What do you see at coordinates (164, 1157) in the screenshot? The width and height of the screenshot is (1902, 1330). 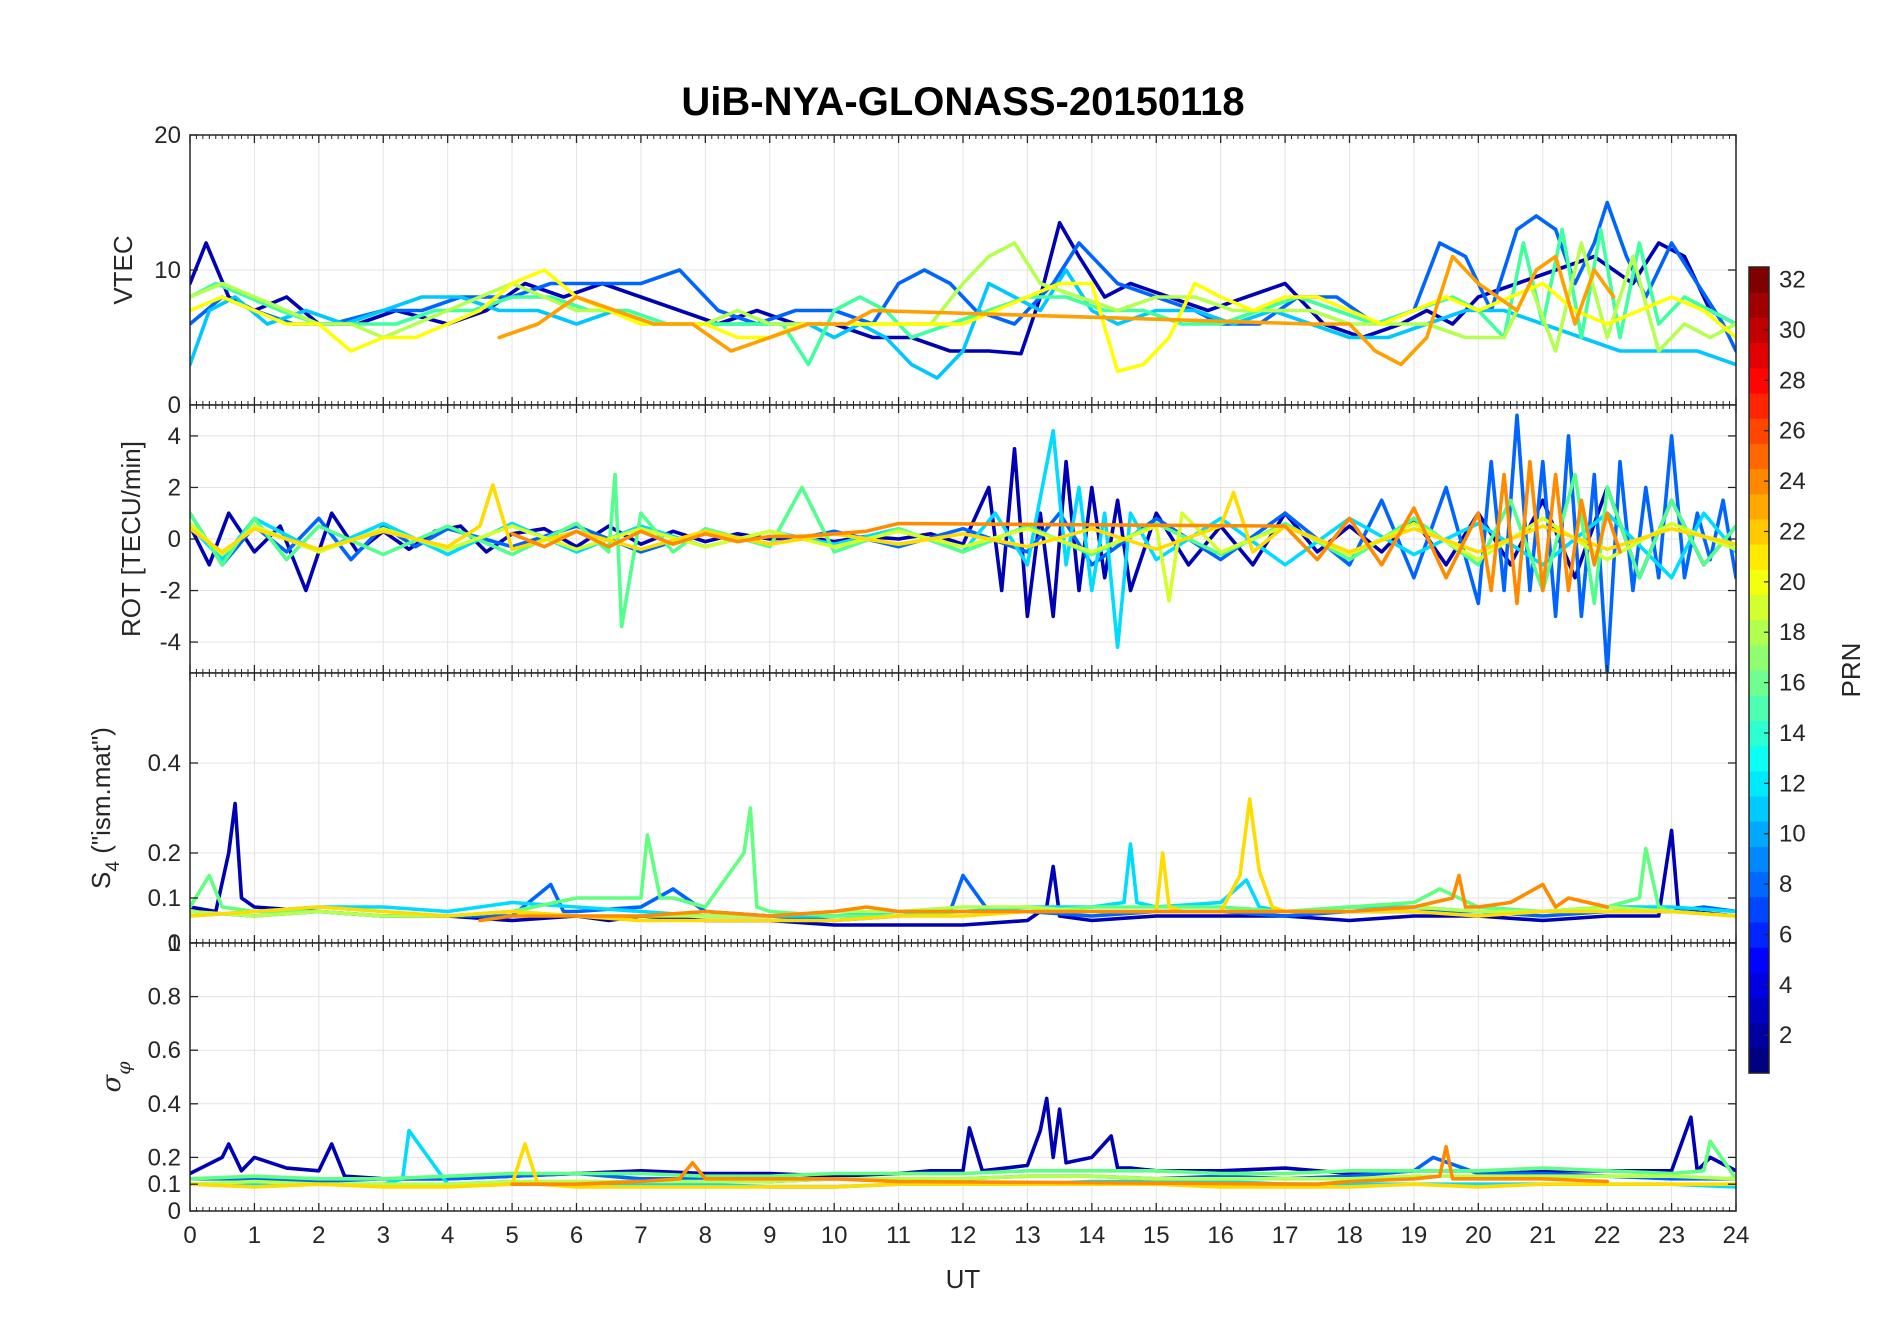 I see `sigma_phi-ytick-label: 0.2` at bounding box center [164, 1157].